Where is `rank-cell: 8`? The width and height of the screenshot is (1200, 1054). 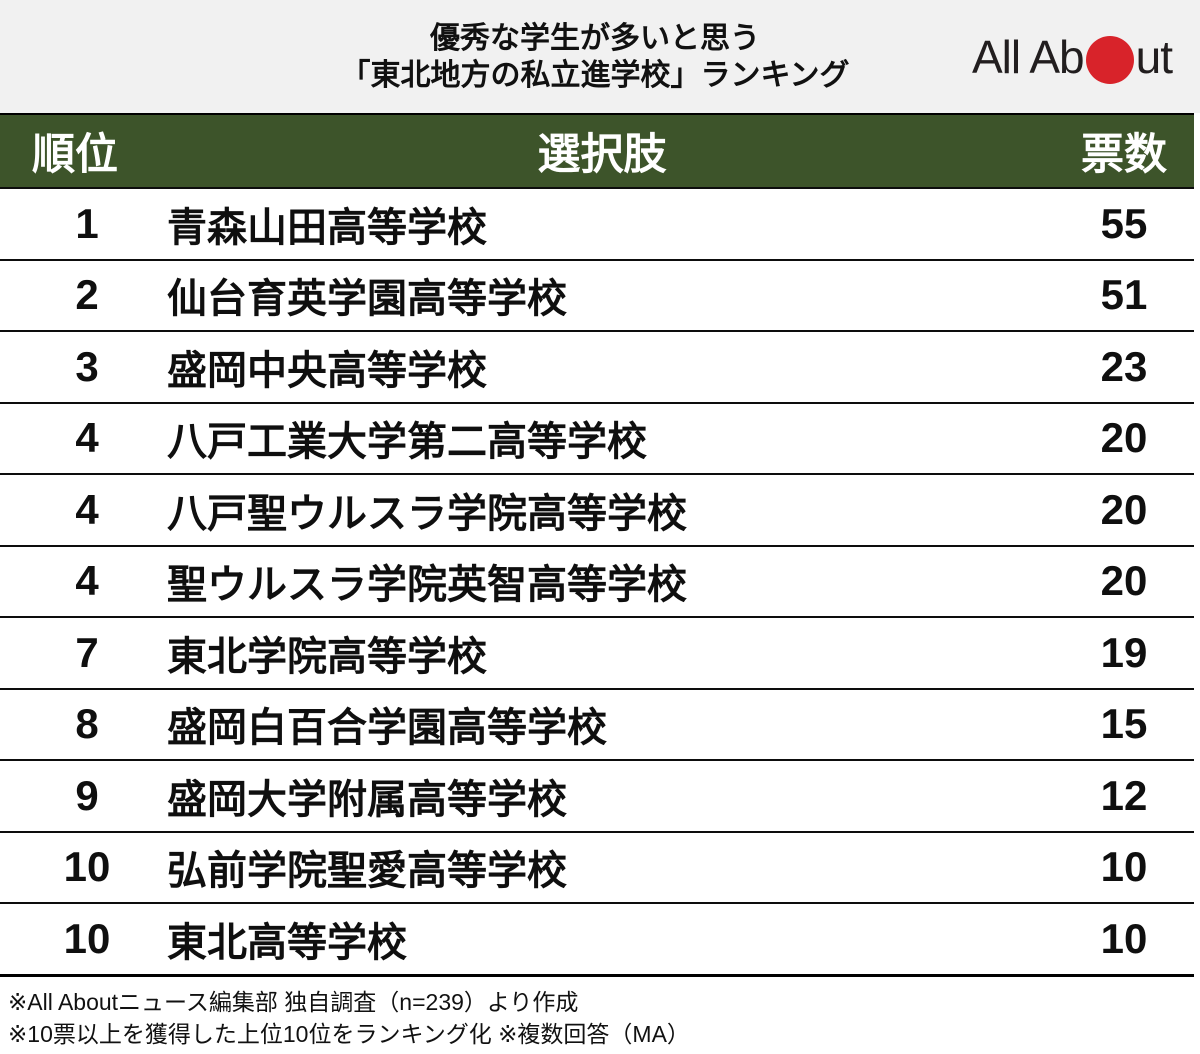 rank-cell: 8 is located at coordinates (87, 724).